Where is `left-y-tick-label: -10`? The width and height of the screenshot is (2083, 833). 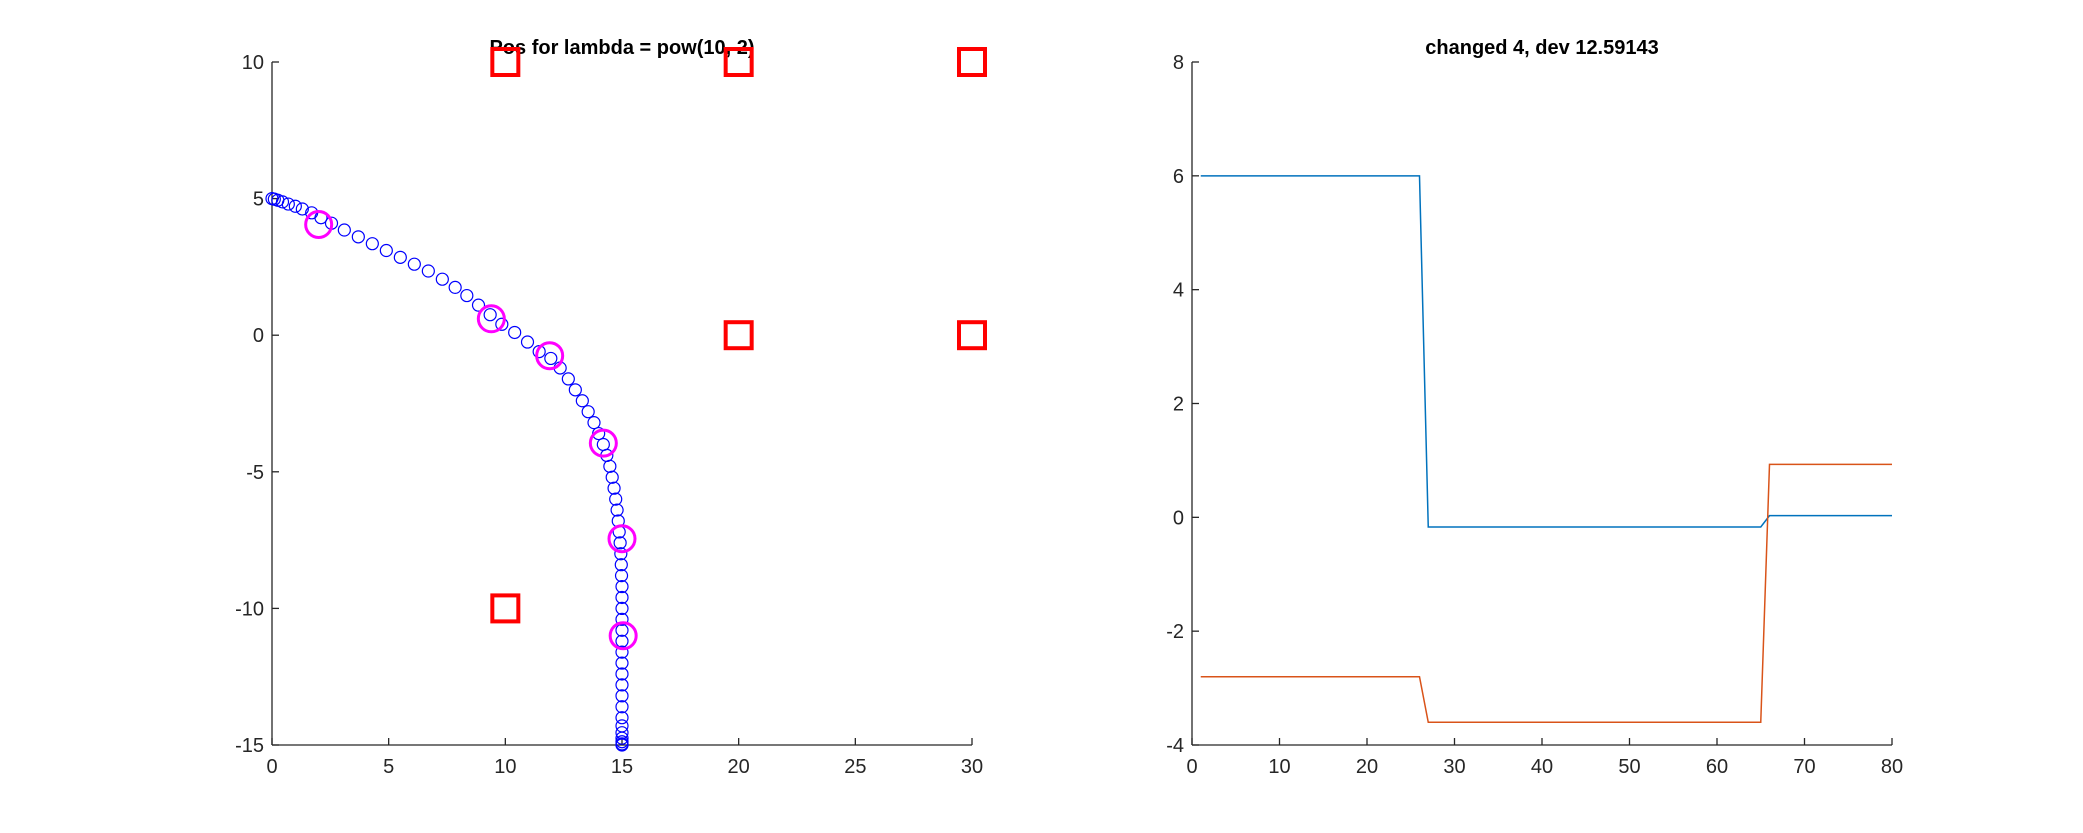
left-y-tick-label: -10 is located at coordinates (249, 609).